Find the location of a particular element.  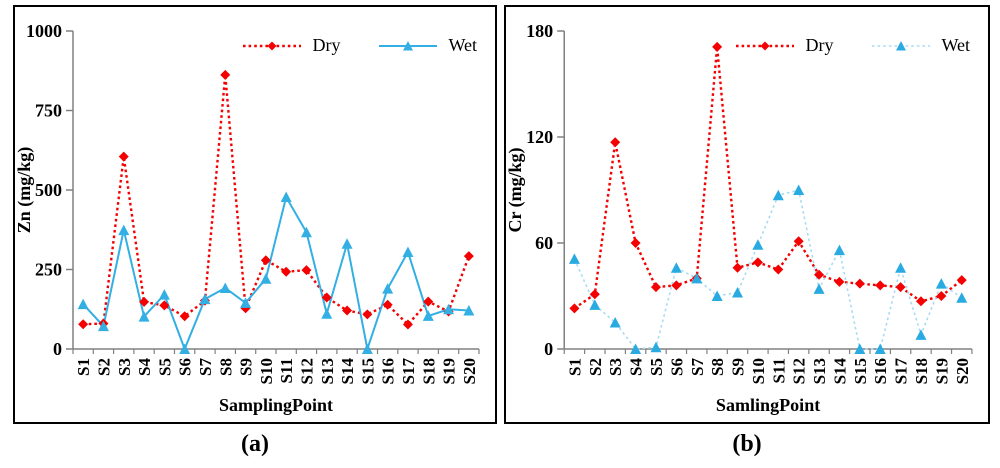

y-tick-label: 750 is located at coordinates (48, 111).